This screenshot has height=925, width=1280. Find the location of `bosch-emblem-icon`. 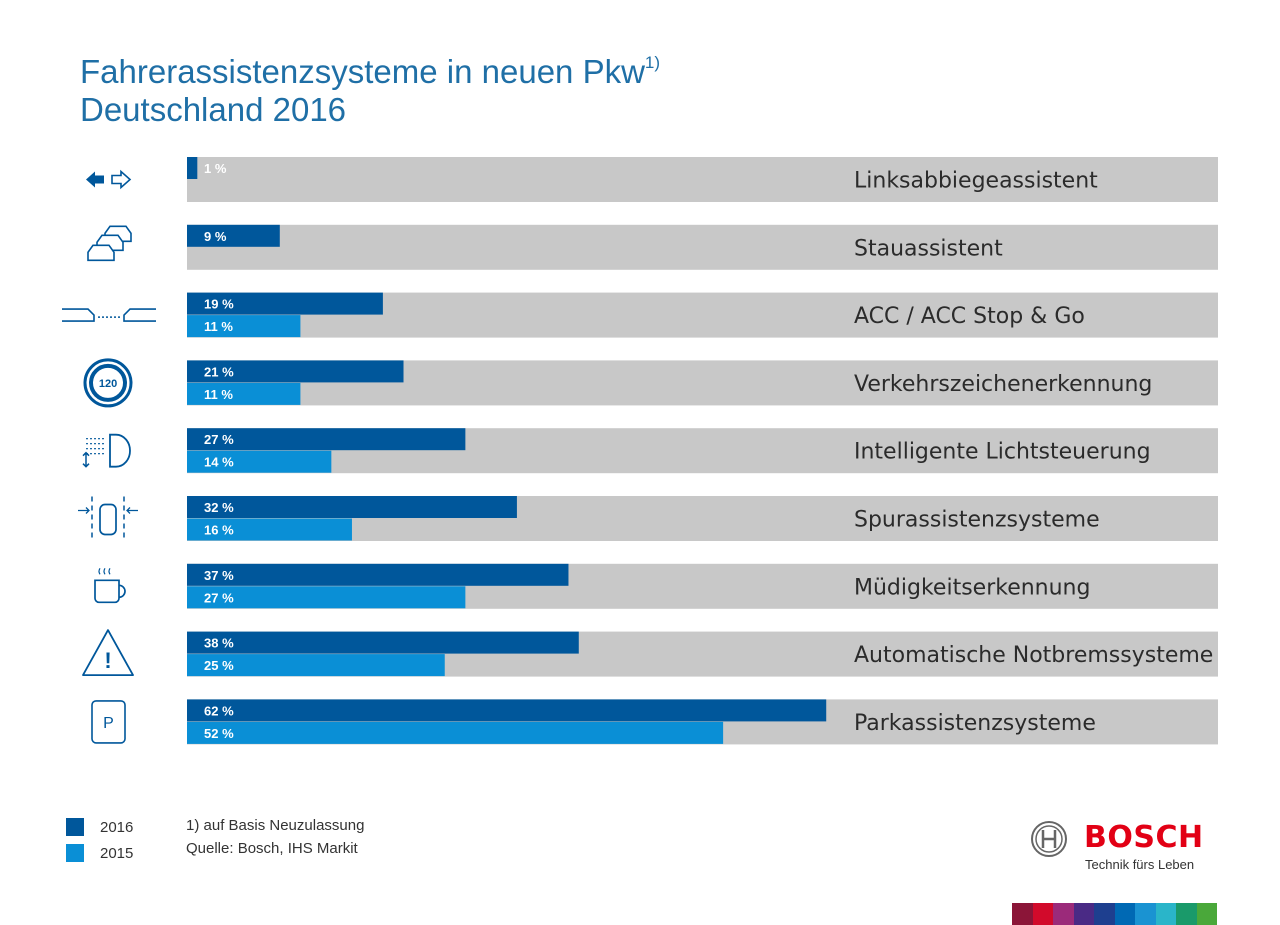

bosch-emblem-icon is located at coordinates (1049, 839).